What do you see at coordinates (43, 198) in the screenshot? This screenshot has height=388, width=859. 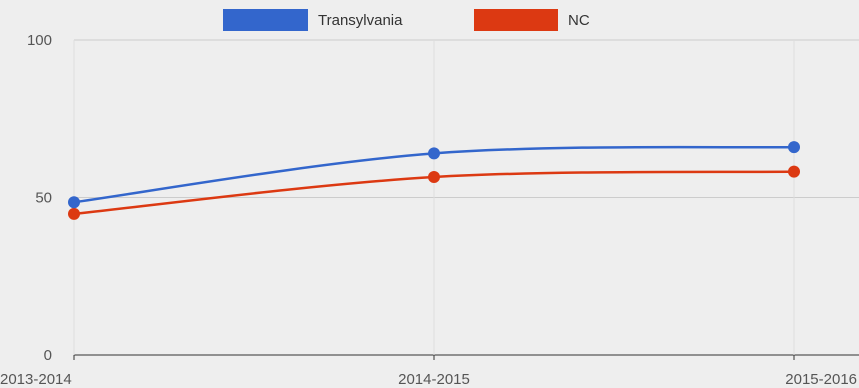 I see `y-tick-label: 50` at bounding box center [43, 198].